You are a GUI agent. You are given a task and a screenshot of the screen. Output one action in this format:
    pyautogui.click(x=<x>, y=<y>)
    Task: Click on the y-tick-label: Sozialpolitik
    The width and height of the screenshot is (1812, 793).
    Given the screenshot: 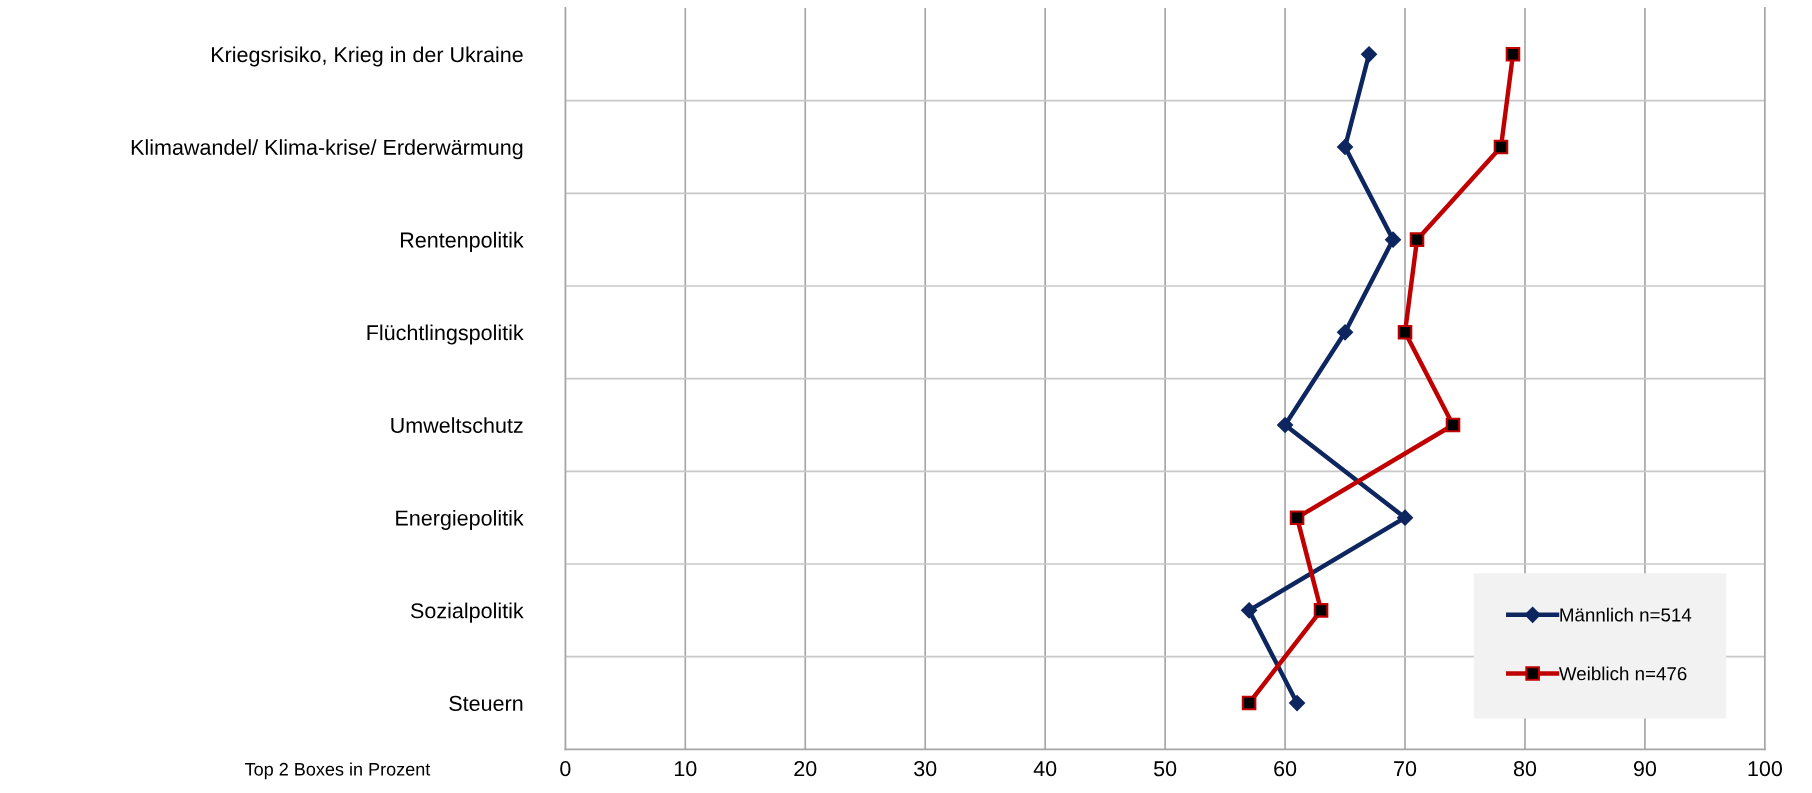 What is the action you would take?
    pyautogui.click(x=467, y=612)
    